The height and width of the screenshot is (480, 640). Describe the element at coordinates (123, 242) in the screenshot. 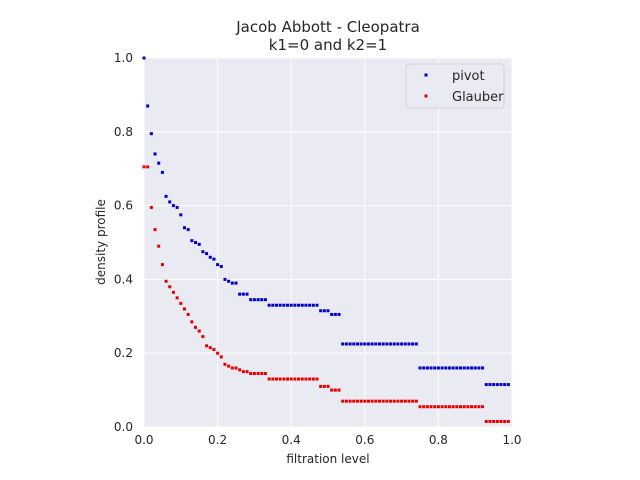

I see `y-tick-labels: 0.0 0.2 0.4 0.6 0.8 1.0` at that location.